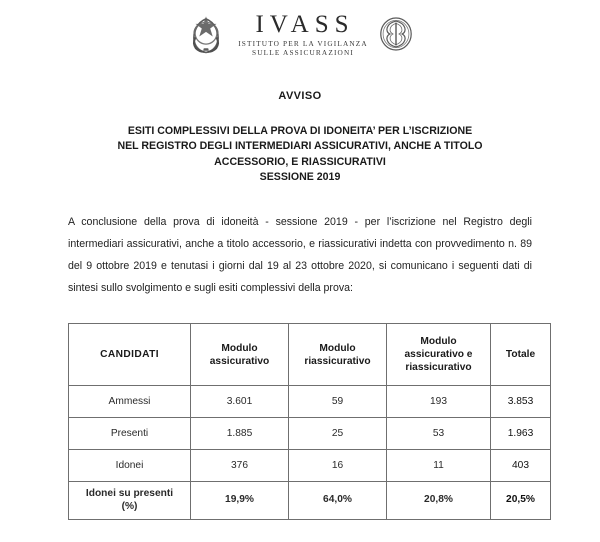  What do you see at coordinates (129, 466) in the screenshot?
I see `row-label-idonei: Idonei` at bounding box center [129, 466].